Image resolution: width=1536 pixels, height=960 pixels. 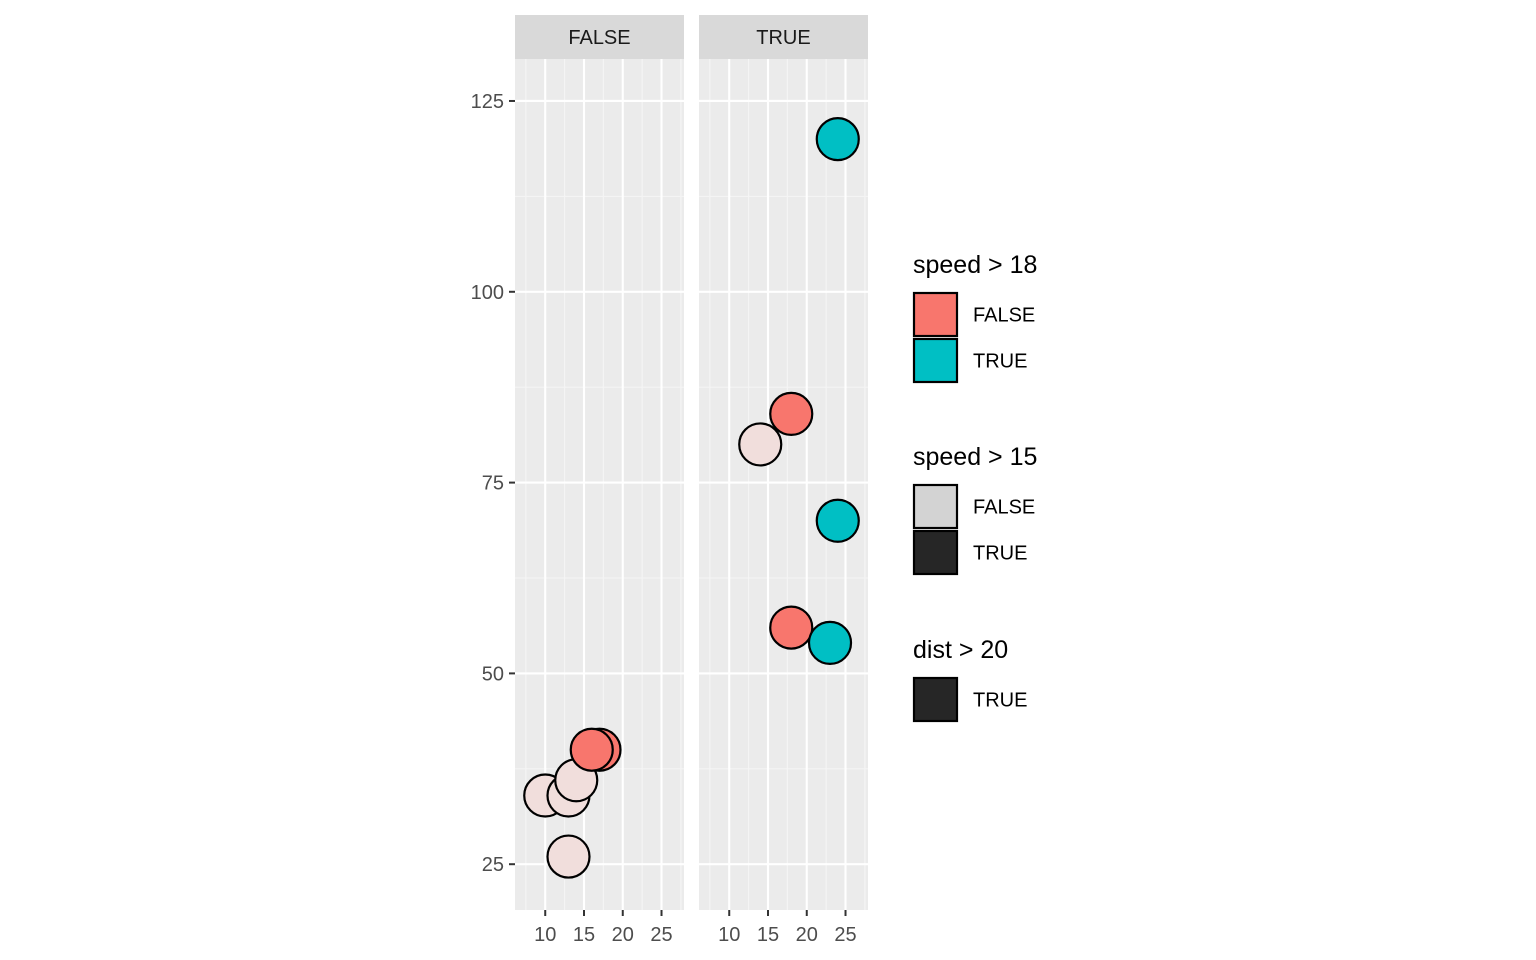 I want to click on legend-title: speed > 15, so click(x=975, y=457).